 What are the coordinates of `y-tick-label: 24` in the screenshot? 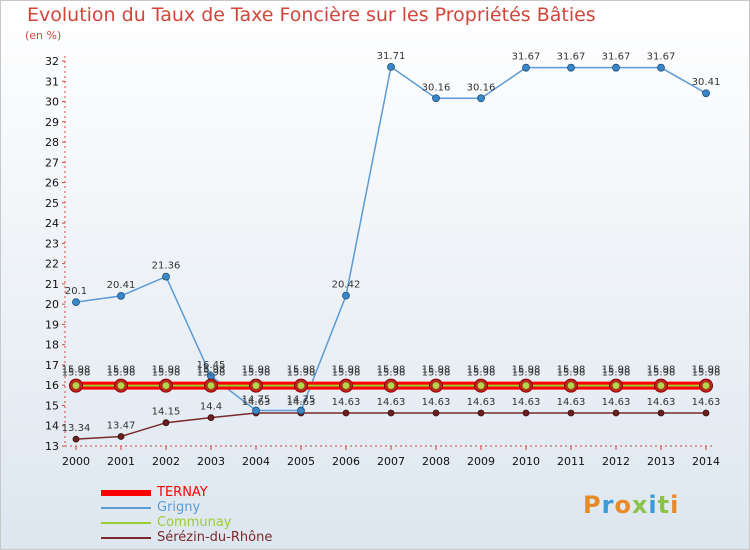 It's located at (52, 223).